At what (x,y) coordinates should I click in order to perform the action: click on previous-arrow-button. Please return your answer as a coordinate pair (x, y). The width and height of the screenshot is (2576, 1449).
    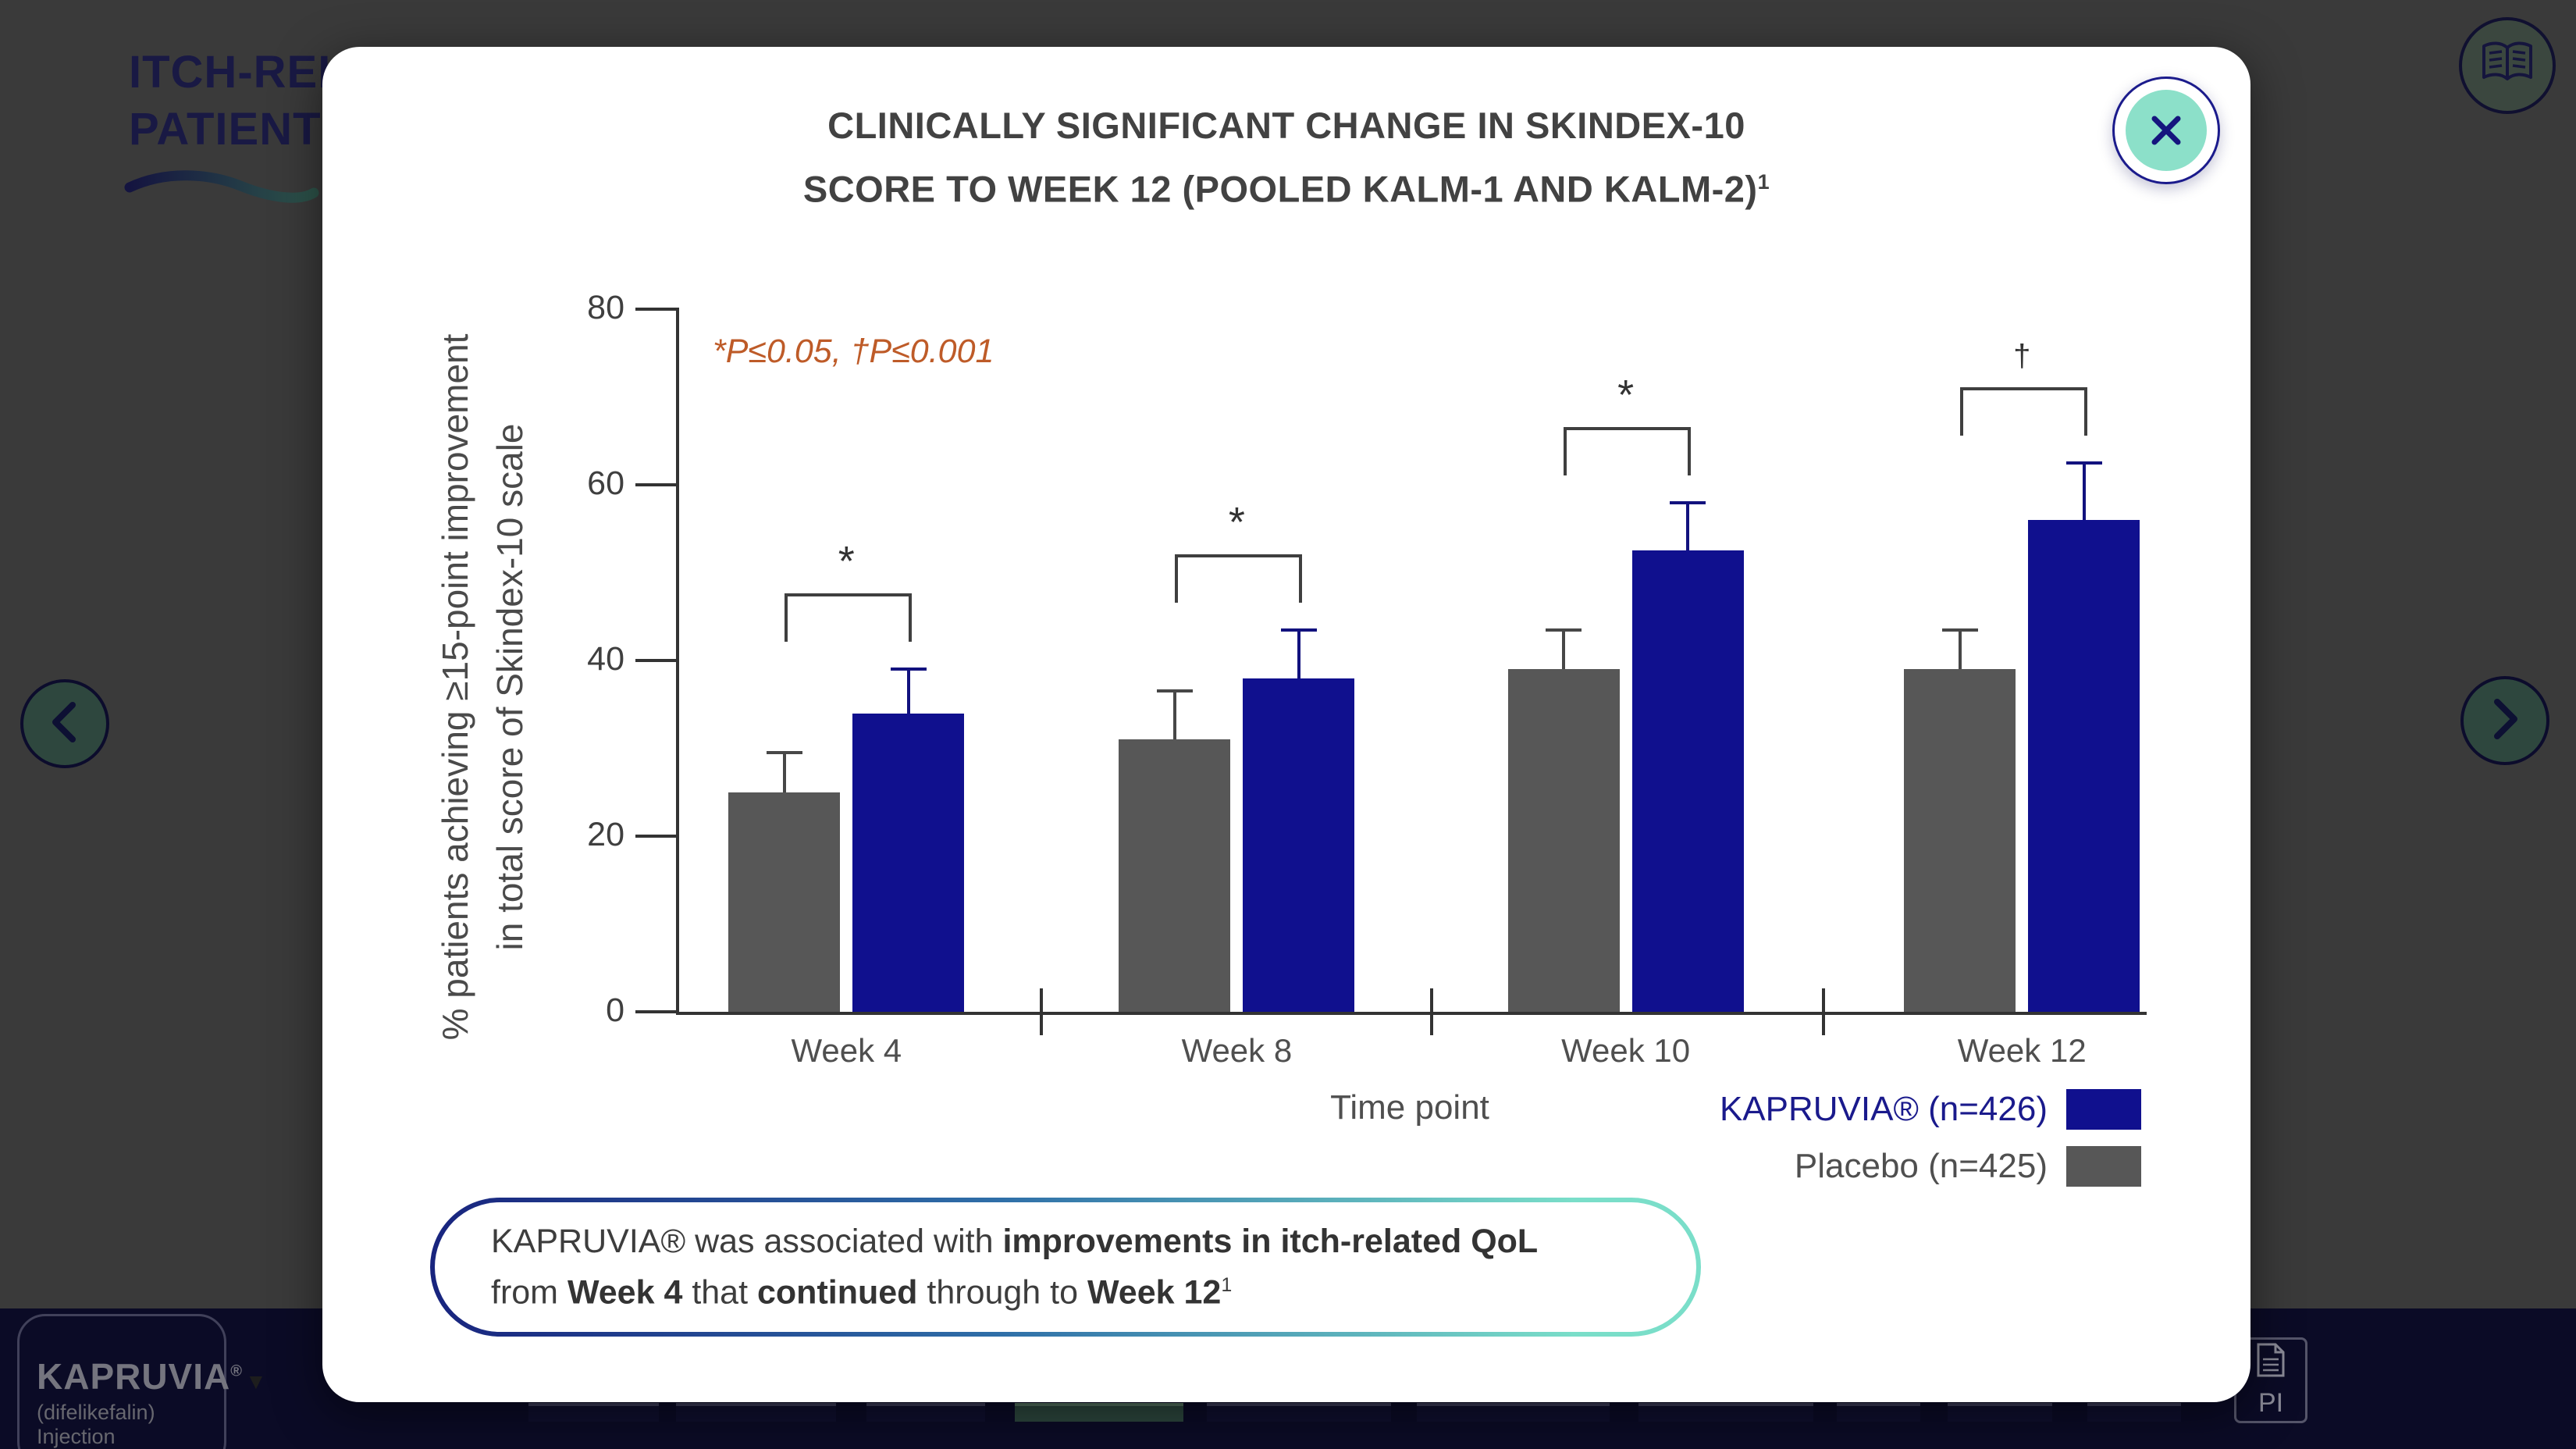
    Looking at the image, I should click on (64, 723).